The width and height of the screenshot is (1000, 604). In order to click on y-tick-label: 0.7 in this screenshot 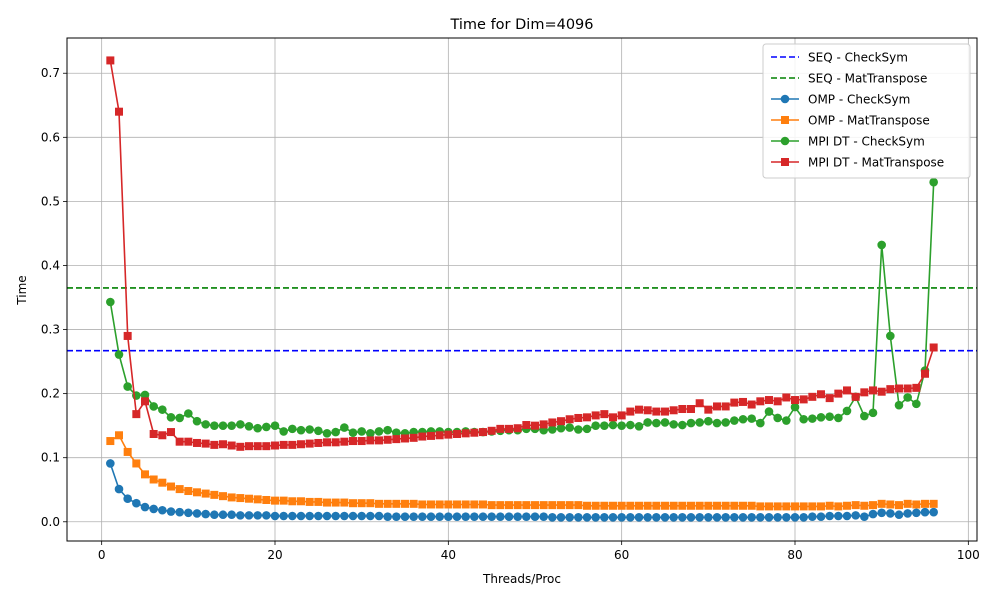, I will do `click(50, 73)`.